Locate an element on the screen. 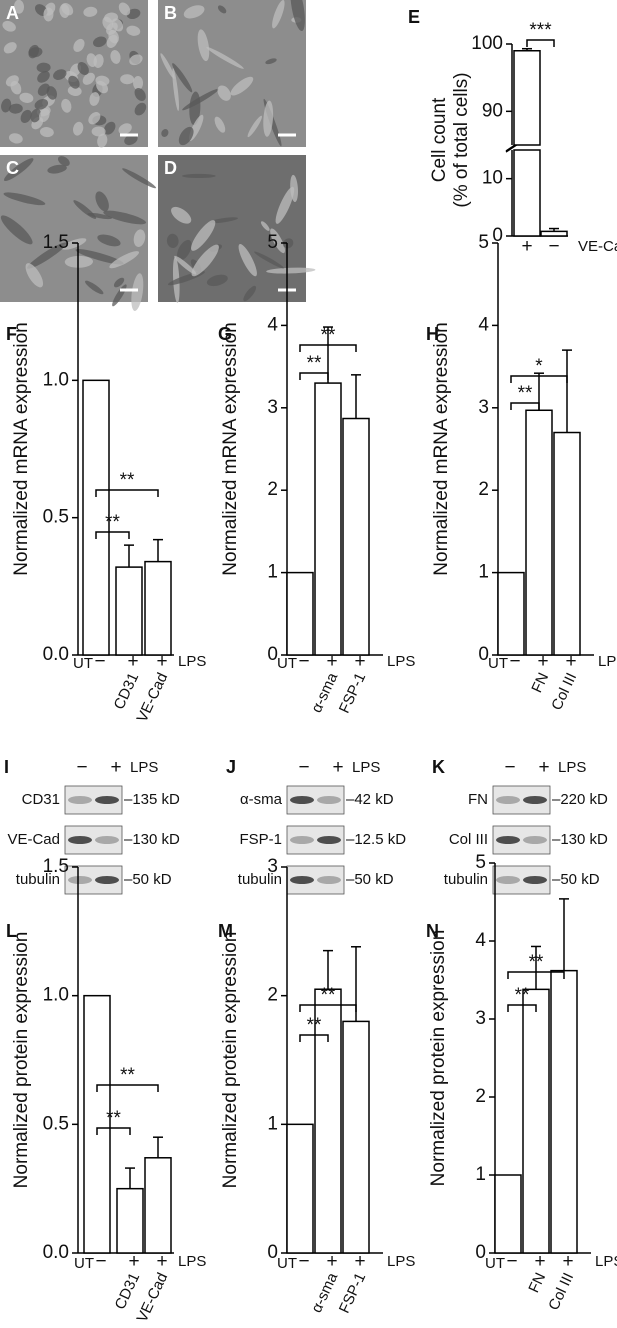  panel-label: K is located at coordinates (438, 767).